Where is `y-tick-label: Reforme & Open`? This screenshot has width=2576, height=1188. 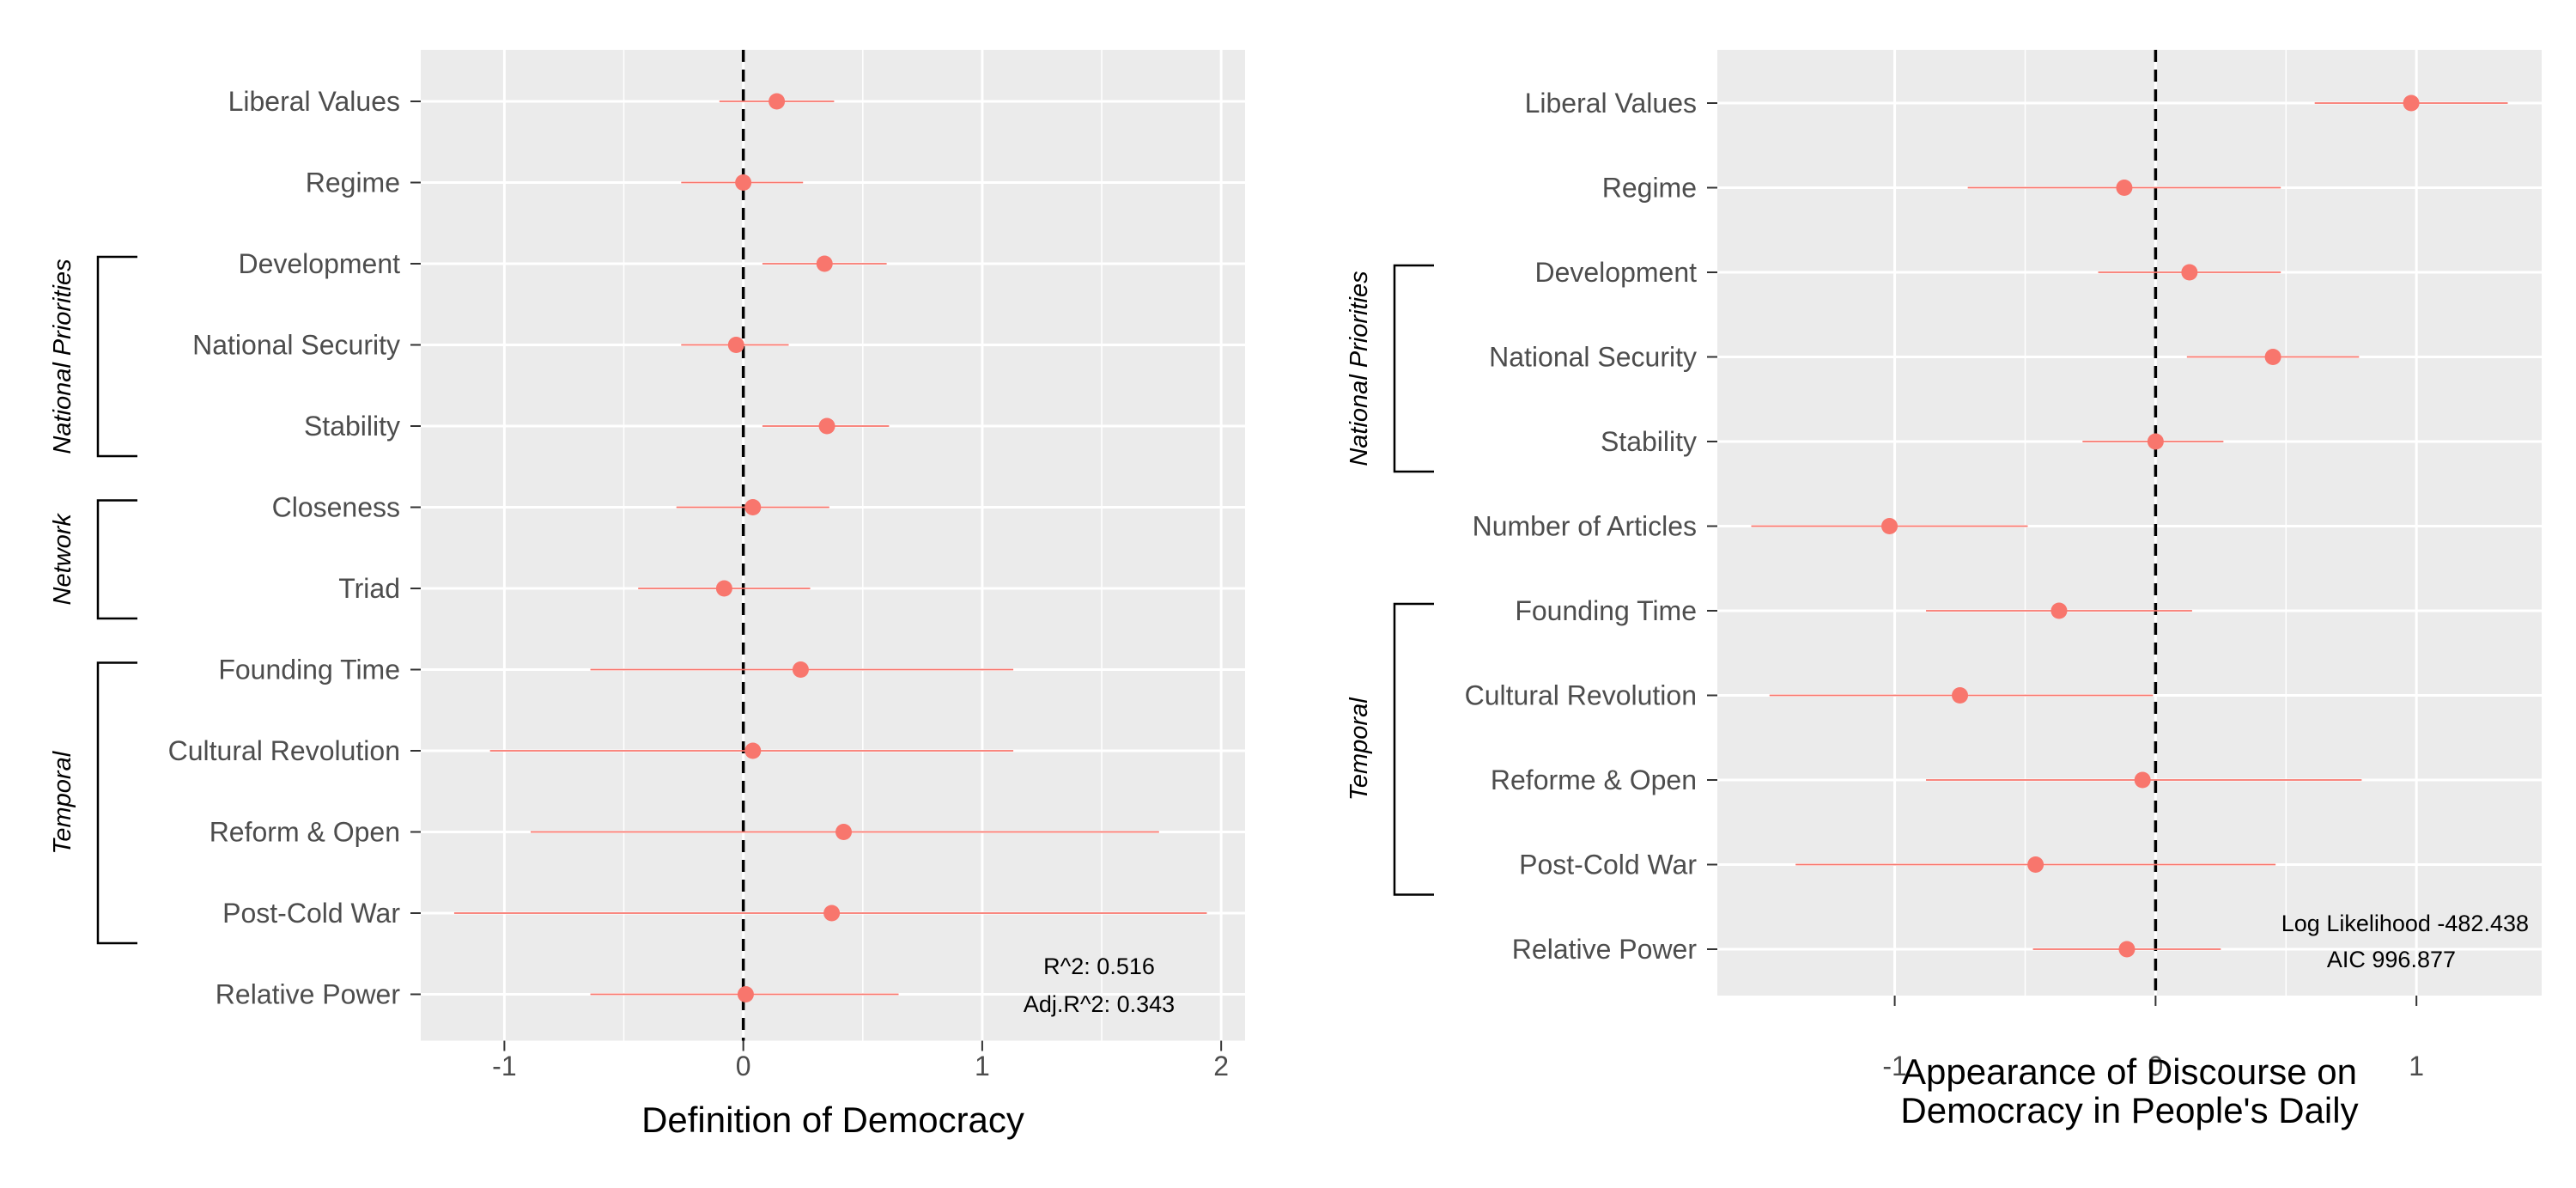 y-tick-label: Reforme & Open is located at coordinates (1594, 780).